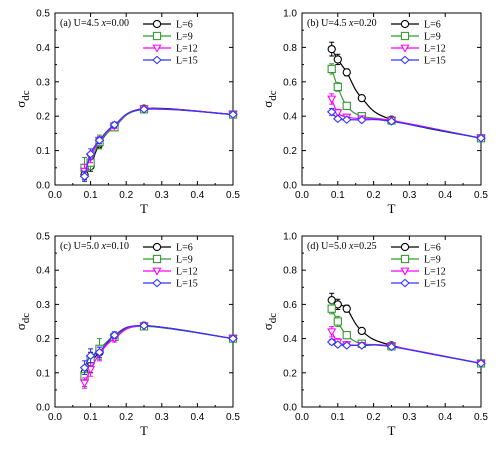 The image size is (498, 454). I want to click on panel-label: (d) U=5.0 x=0.25, so click(342, 246).